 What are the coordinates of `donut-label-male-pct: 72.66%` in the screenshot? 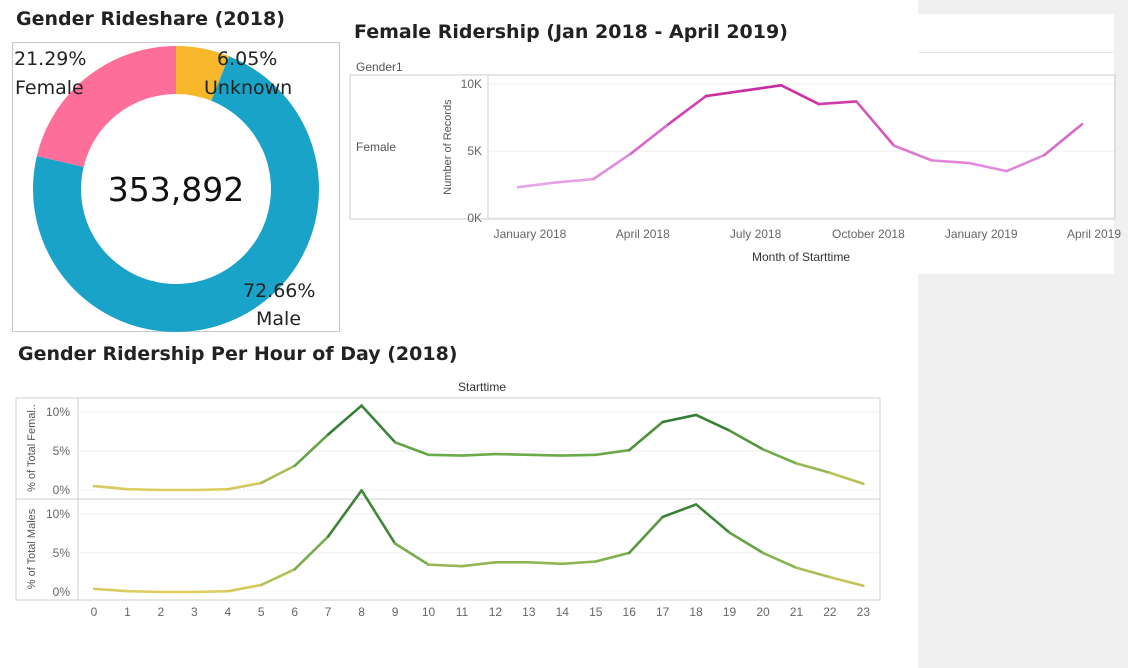 It's located at (279, 291).